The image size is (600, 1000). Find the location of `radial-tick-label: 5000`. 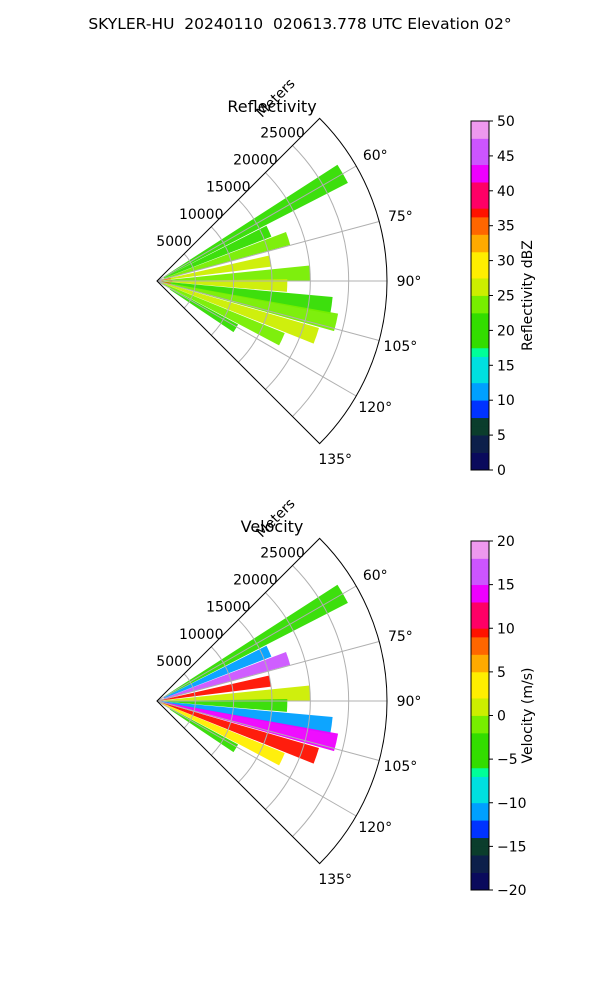

radial-tick-label: 5000 is located at coordinates (174, 662).